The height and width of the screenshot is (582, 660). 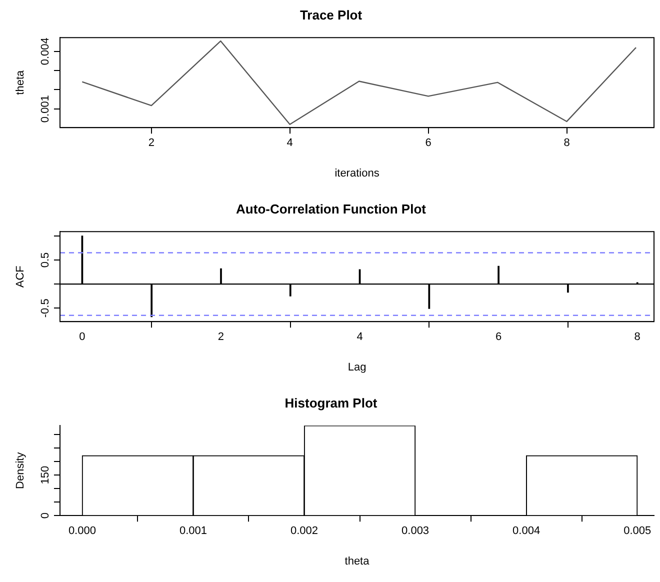 I want to click on x-axis-title: theta, so click(x=357, y=561).